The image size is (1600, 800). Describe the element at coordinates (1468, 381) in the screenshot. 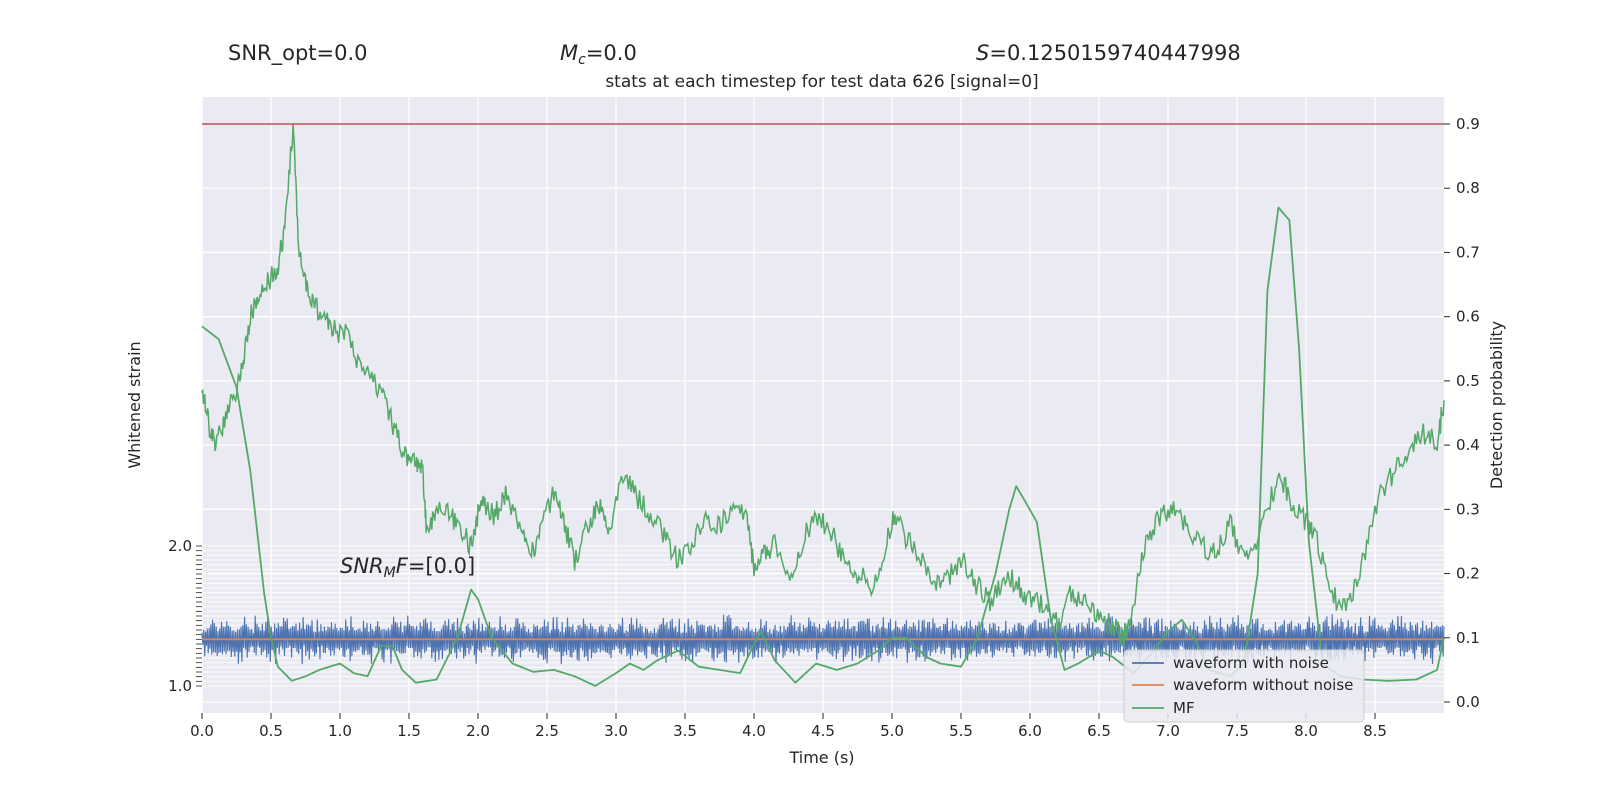

I see `right-tick-label-5: 0.5` at that location.